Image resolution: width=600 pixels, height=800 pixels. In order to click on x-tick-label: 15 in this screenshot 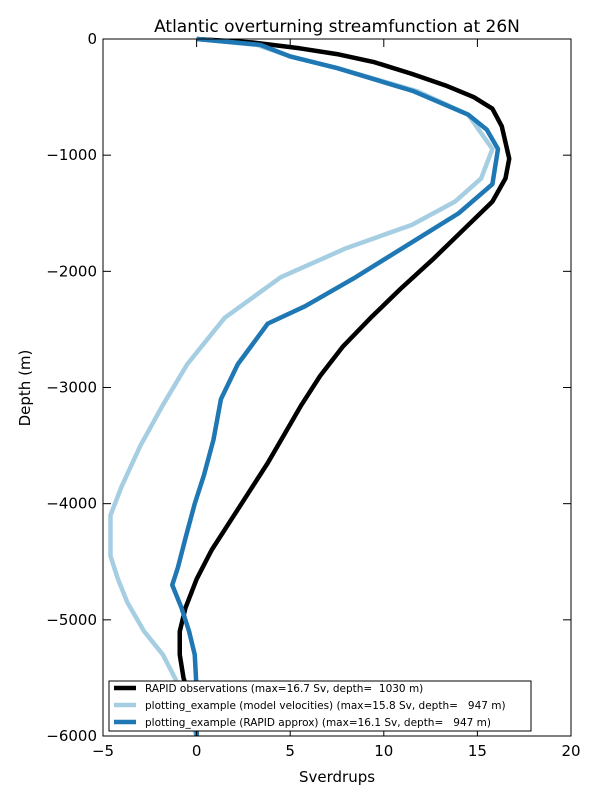, I will do `click(477, 751)`.